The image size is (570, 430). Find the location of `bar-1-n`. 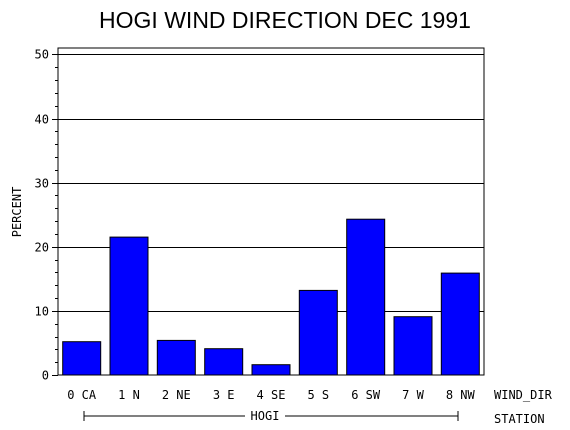

bar-1-n is located at coordinates (129, 306).